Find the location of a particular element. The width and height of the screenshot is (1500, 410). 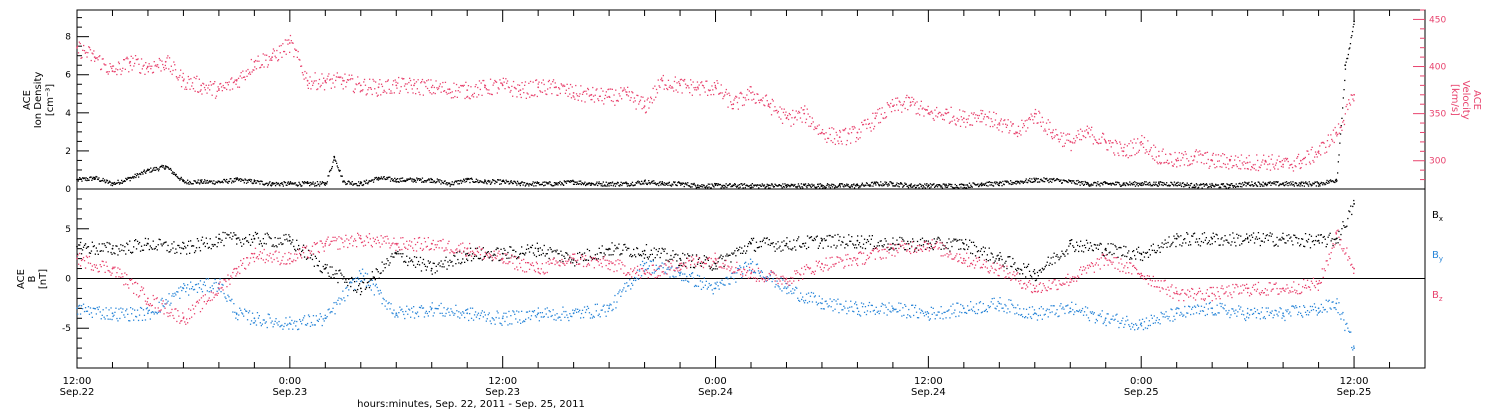

density-data-point is located at coordinates (1345, 65).